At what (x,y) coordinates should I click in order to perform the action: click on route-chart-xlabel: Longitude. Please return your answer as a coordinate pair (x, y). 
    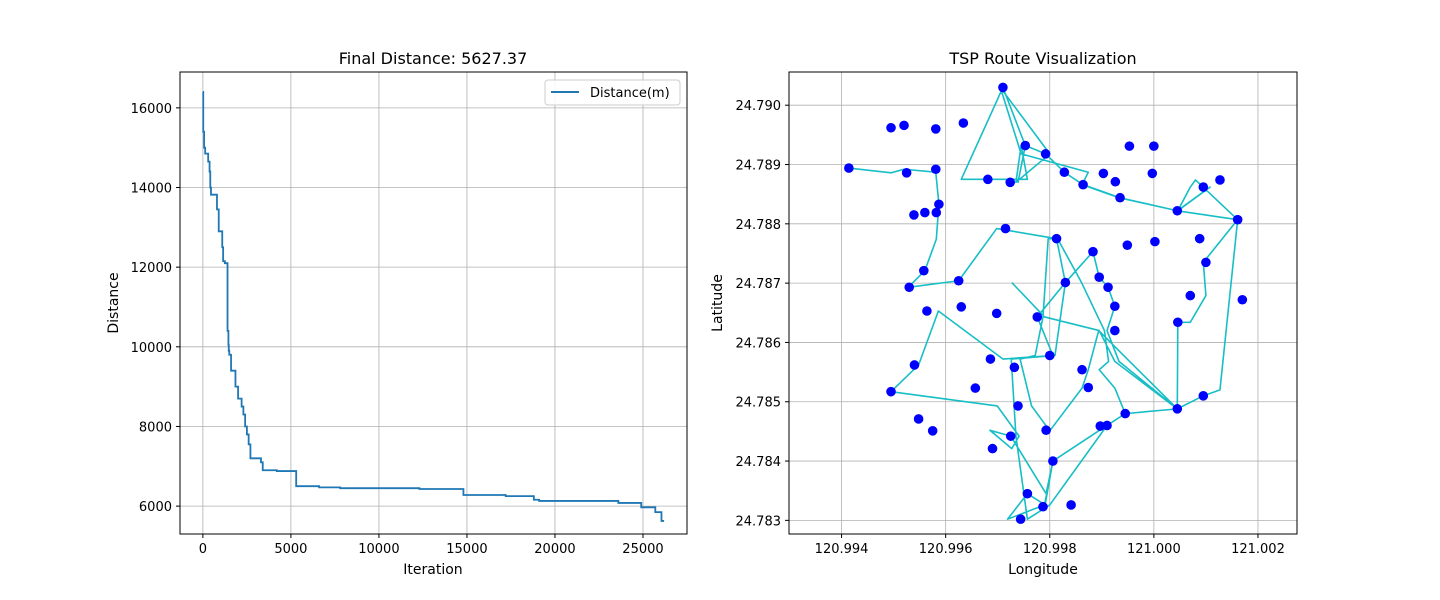
    Looking at the image, I should click on (1043, 570).